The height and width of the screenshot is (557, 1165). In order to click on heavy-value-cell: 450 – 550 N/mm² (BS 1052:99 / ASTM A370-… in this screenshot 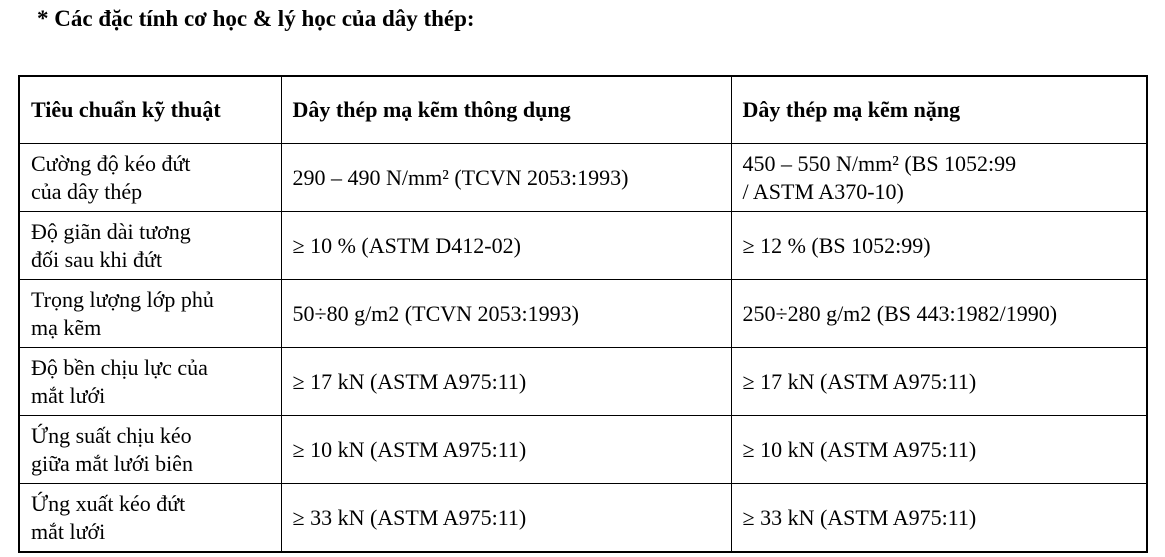, I will do `click(939, 177)`.